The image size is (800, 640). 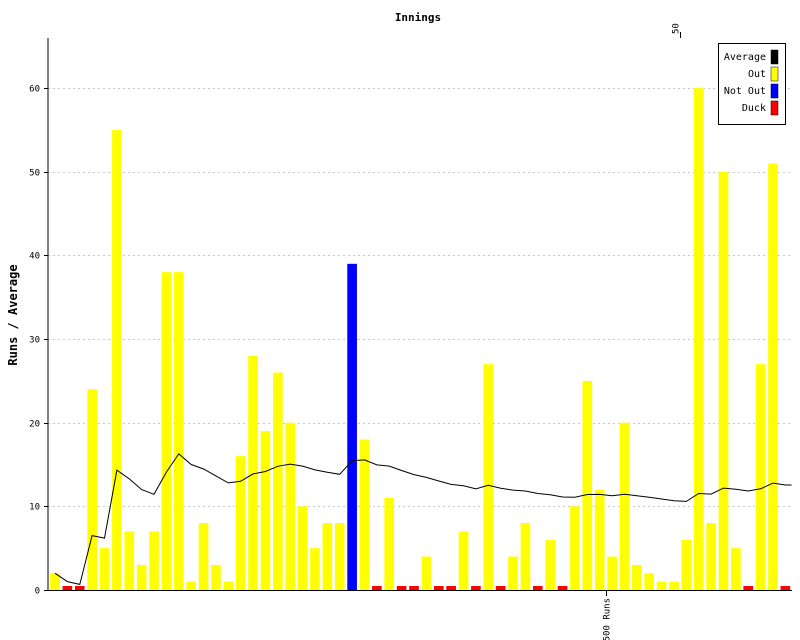 I want to click on y-tick-label: 30, so click(x=34, y=341).